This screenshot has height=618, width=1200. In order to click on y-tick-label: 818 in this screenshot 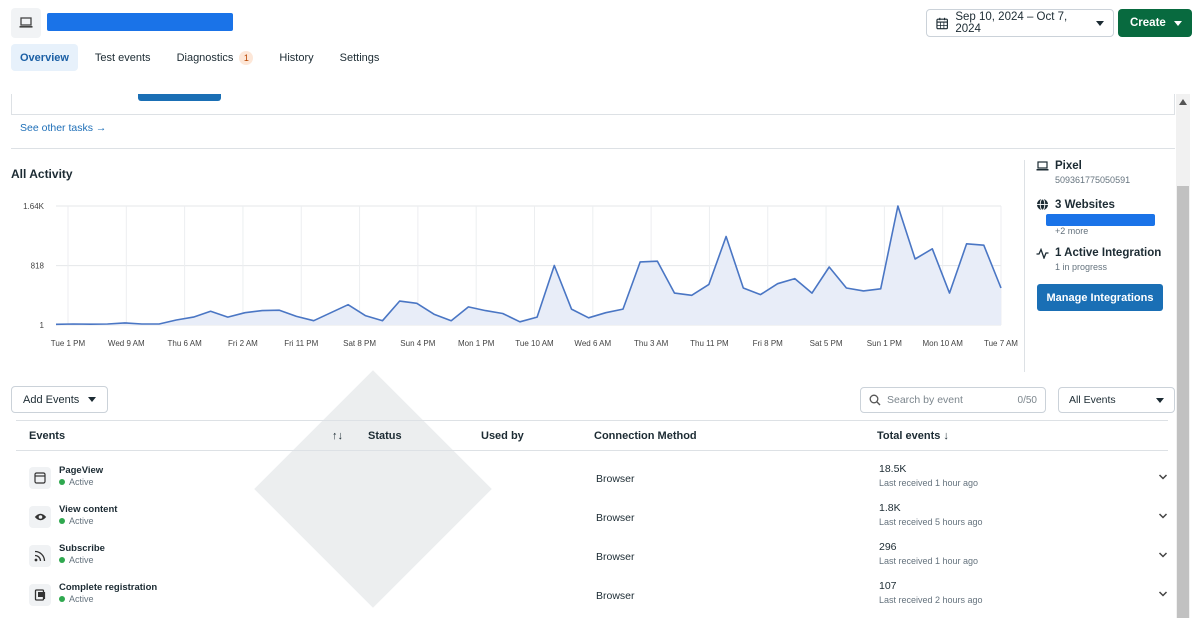, I will do `click(38, 266)`.